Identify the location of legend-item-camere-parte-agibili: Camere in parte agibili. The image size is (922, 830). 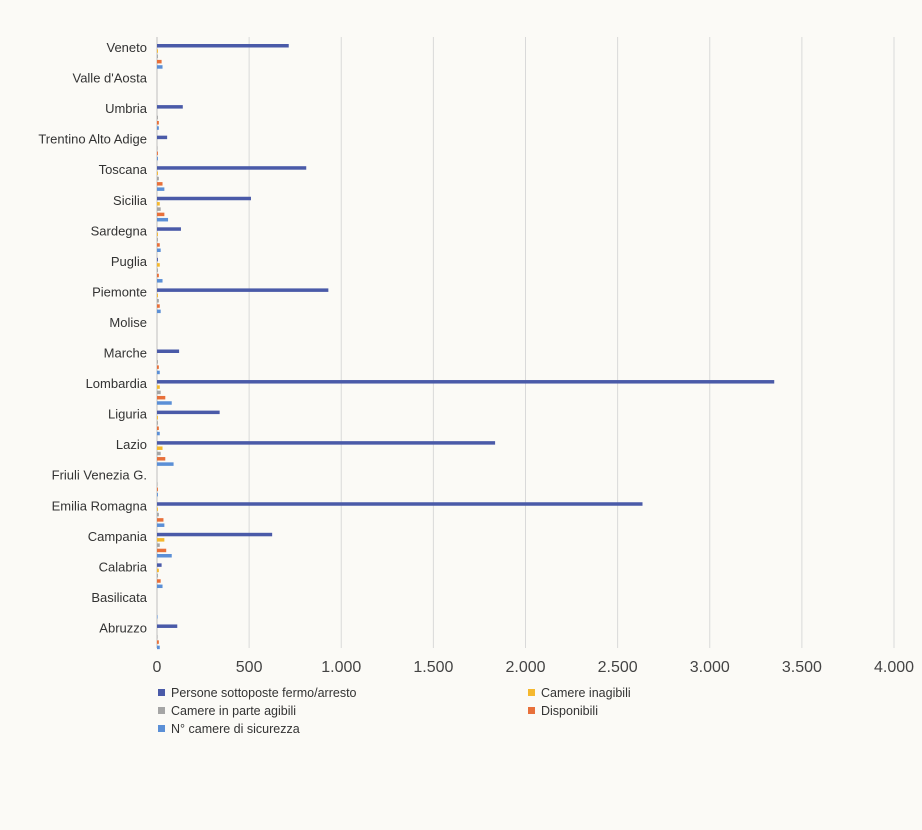
(343, 710).